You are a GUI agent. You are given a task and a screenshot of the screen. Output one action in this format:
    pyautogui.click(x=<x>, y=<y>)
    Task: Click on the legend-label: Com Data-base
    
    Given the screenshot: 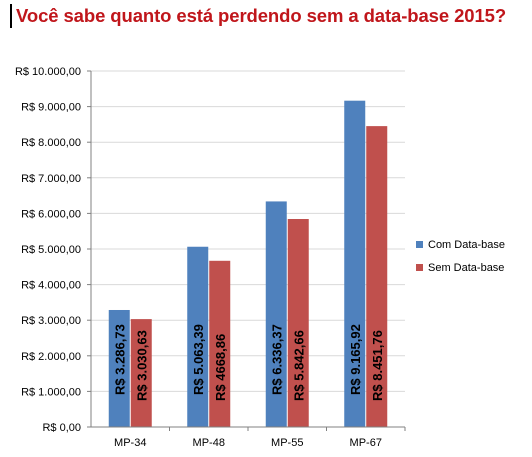 What is the action you would take?
    pyautogui.click(x=466, y=245)
    